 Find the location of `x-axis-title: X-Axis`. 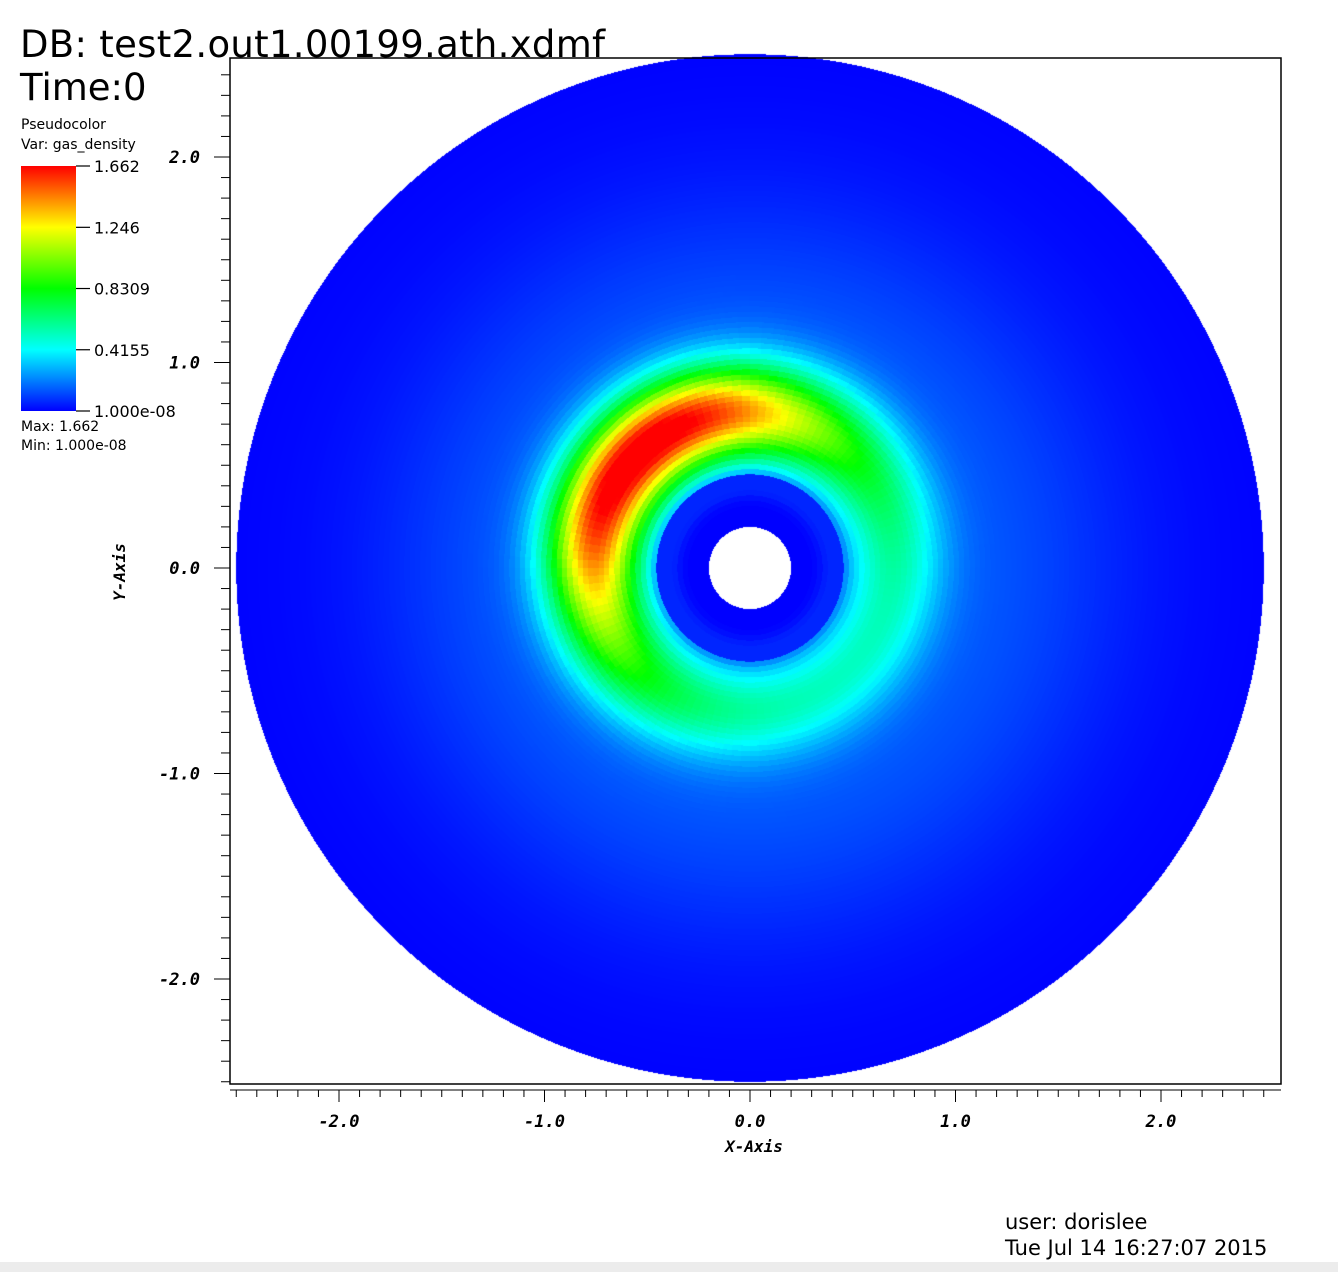

x-axis-title: X-Axis is located at coordinates (753, 1146).